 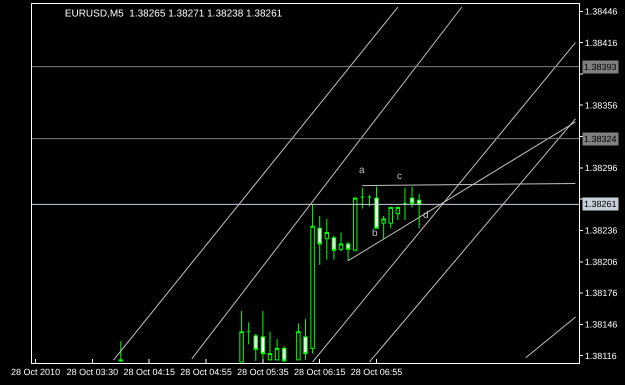 What do you see at coordinates (92, 371) in the screenshot?
I see `x-tick-label: 28 Oct 03:30` at bounding box center [92, 371].